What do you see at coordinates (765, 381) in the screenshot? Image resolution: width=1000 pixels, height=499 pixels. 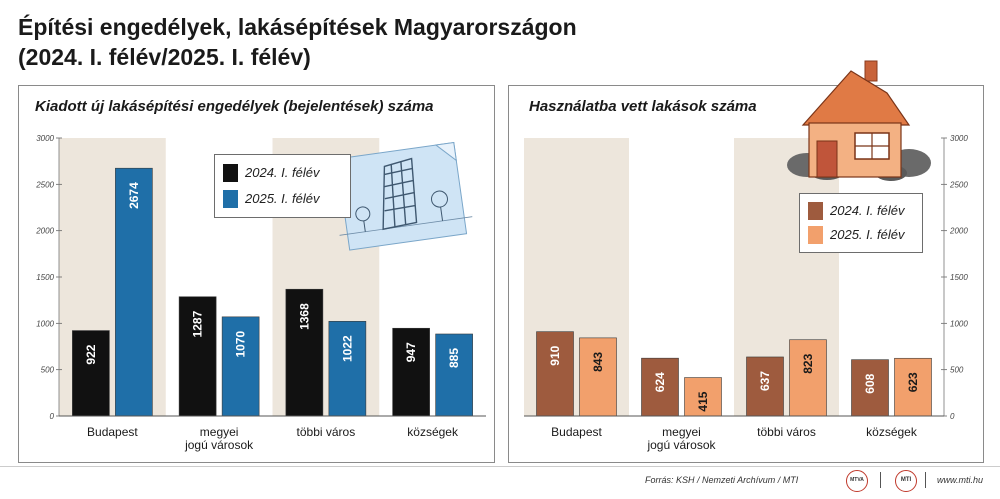 I see `data-label: 637` at bounding box center [765, 381].